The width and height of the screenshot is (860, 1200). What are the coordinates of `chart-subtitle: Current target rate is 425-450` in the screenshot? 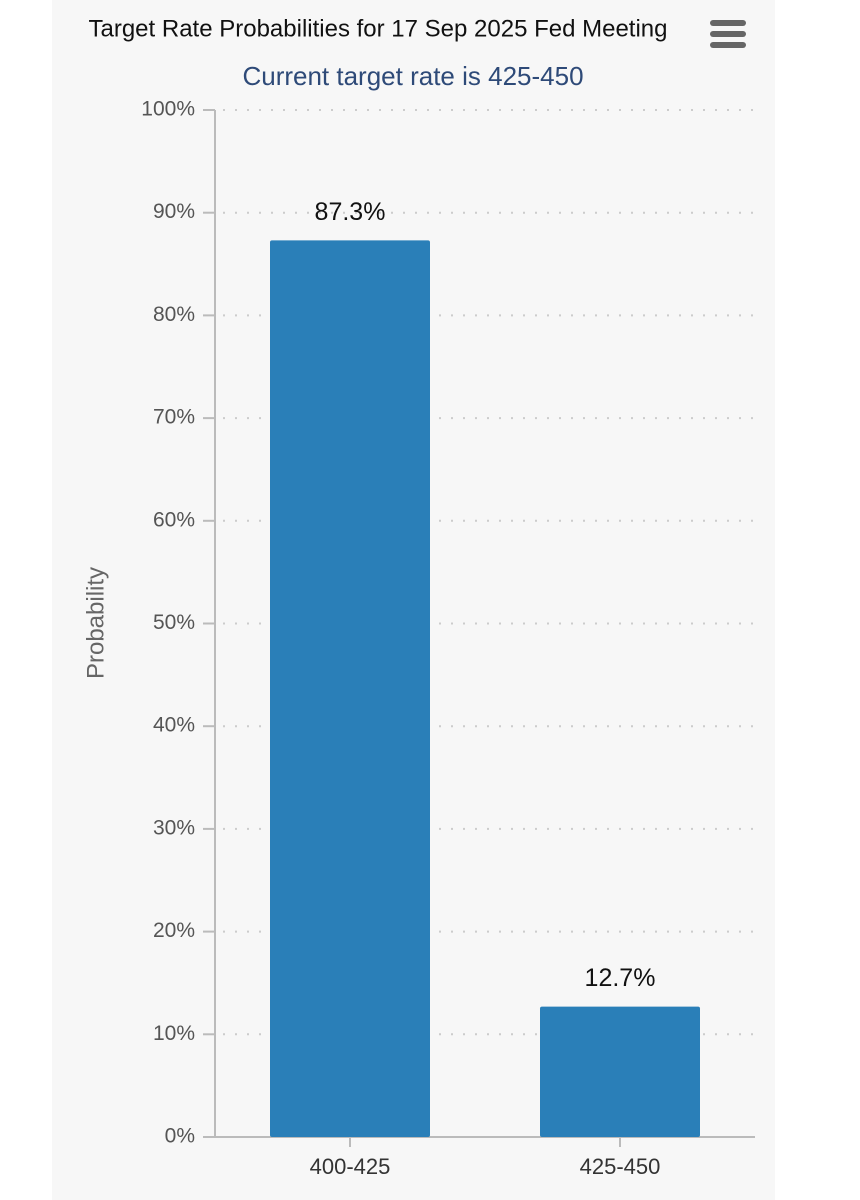 It's located at (412, 76).